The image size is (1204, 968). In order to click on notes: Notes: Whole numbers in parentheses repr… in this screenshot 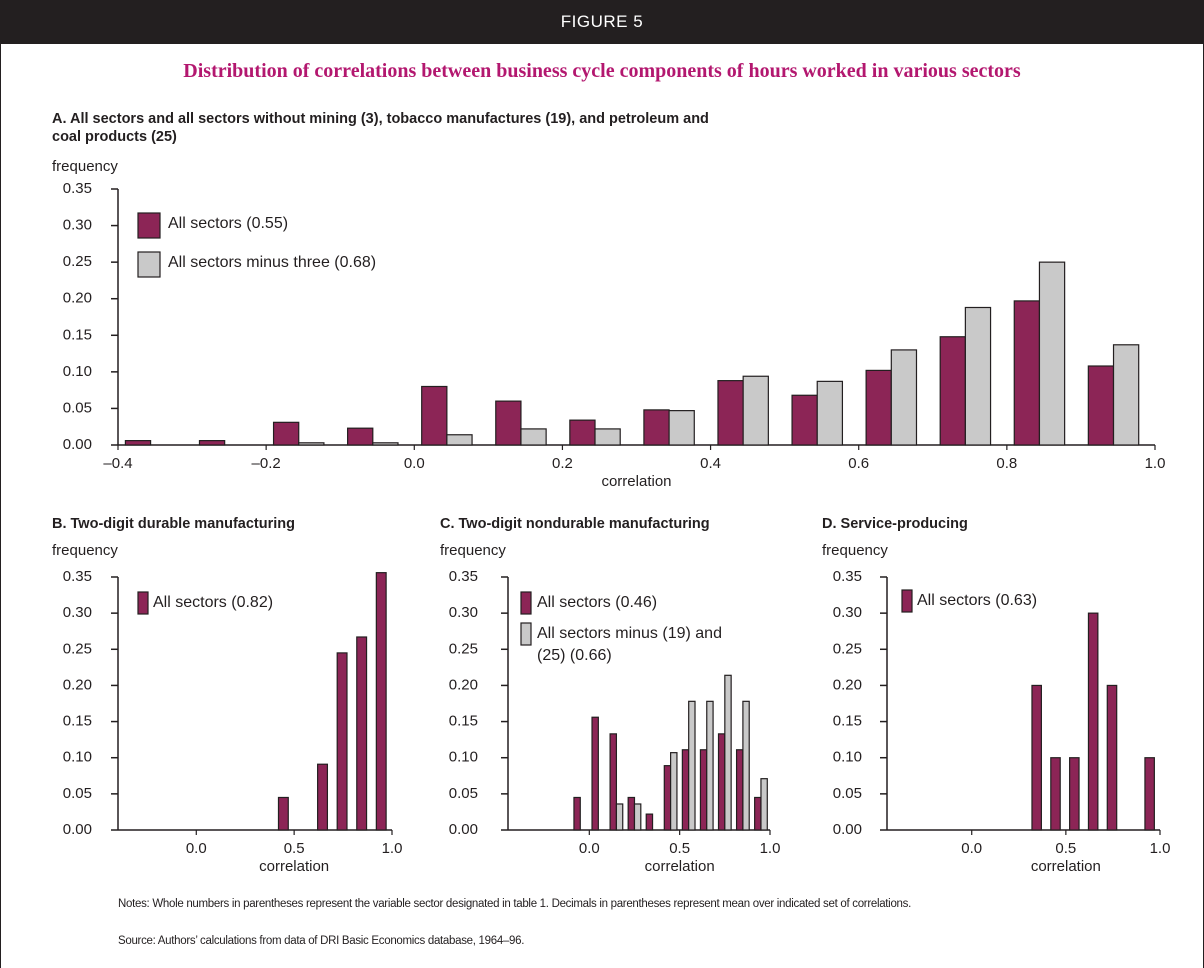, I will do `click(514, 904)`.